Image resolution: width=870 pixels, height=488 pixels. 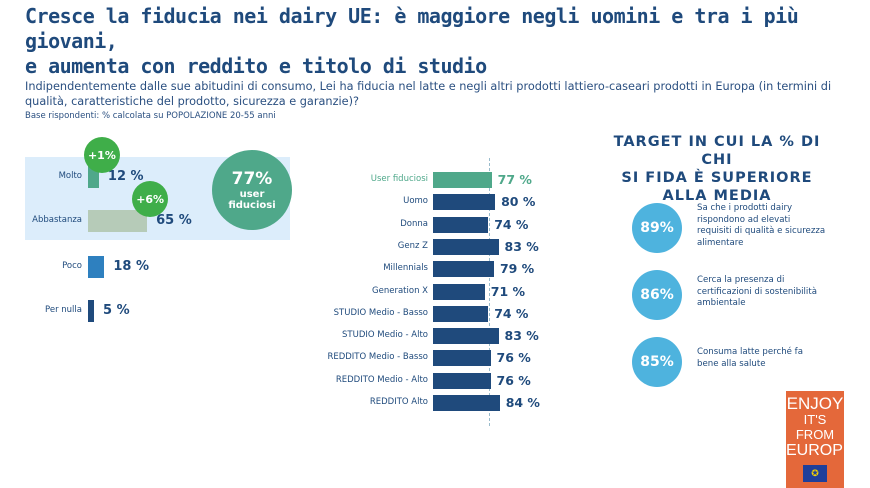 I want to click on value-label: 18 %, so click(x=131, y=266).